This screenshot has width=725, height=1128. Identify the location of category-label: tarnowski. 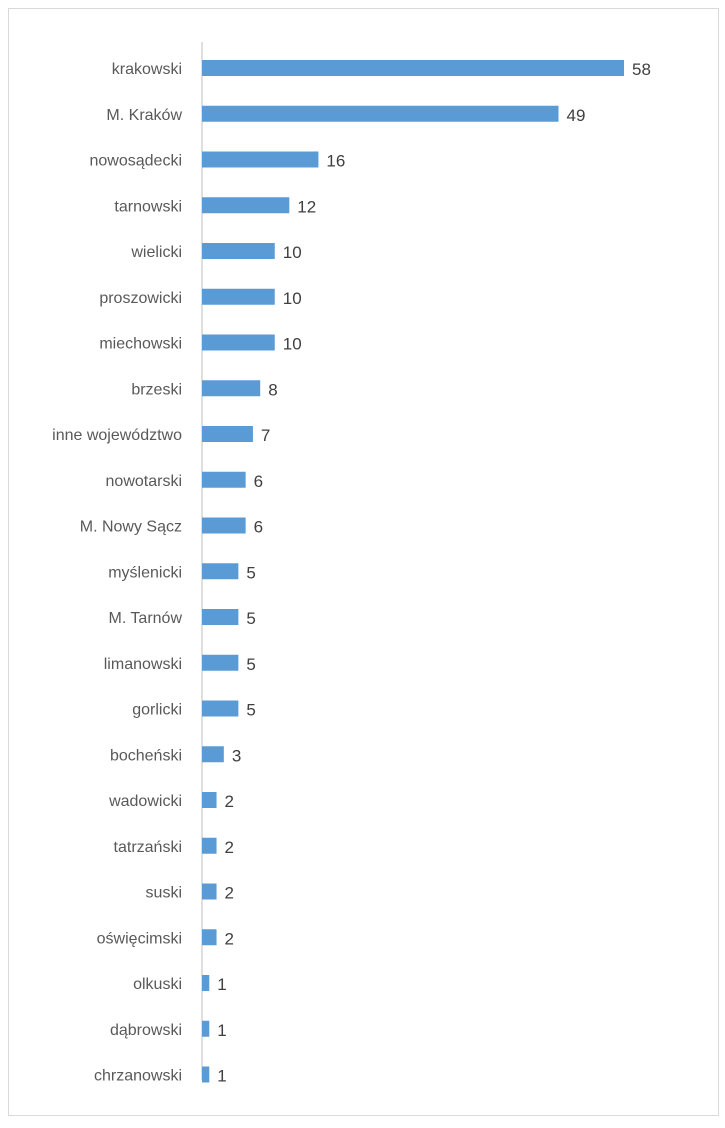
(148, 206).